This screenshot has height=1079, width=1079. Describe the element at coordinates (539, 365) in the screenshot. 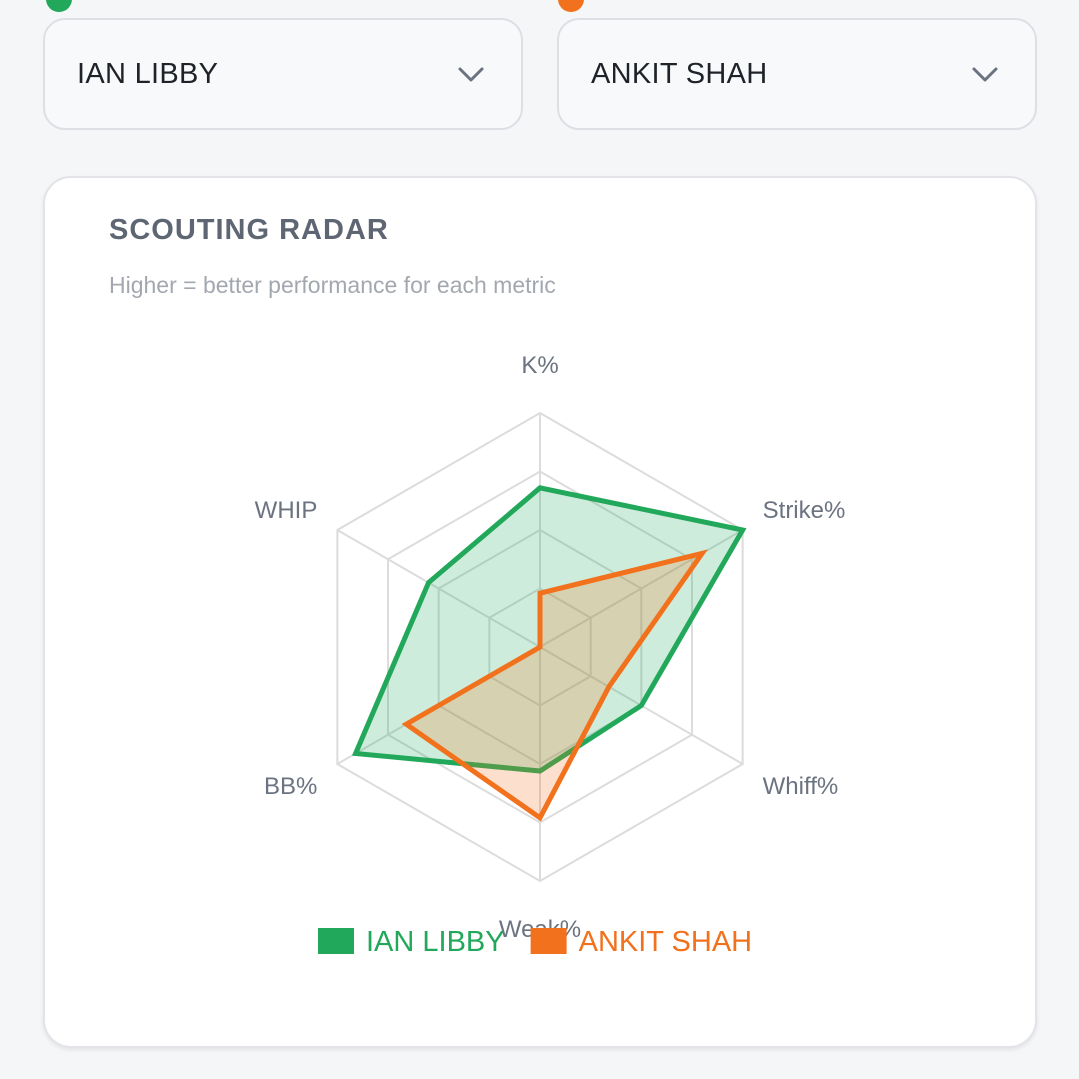

I see `axis-label: K%` at that location.